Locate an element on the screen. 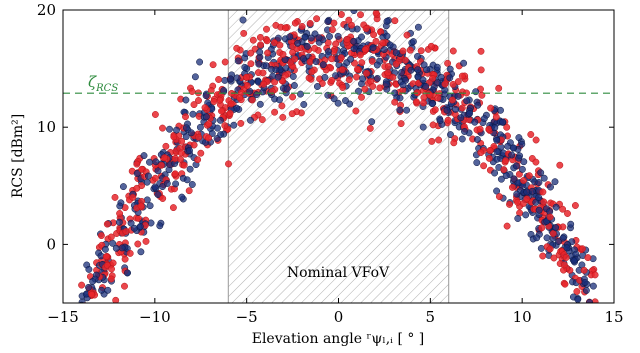 The image size is (640, 353). x-axis-label: Elevation angle ʳψₗ,ᵢ [ ° ] is located at coordinates (338, 339).